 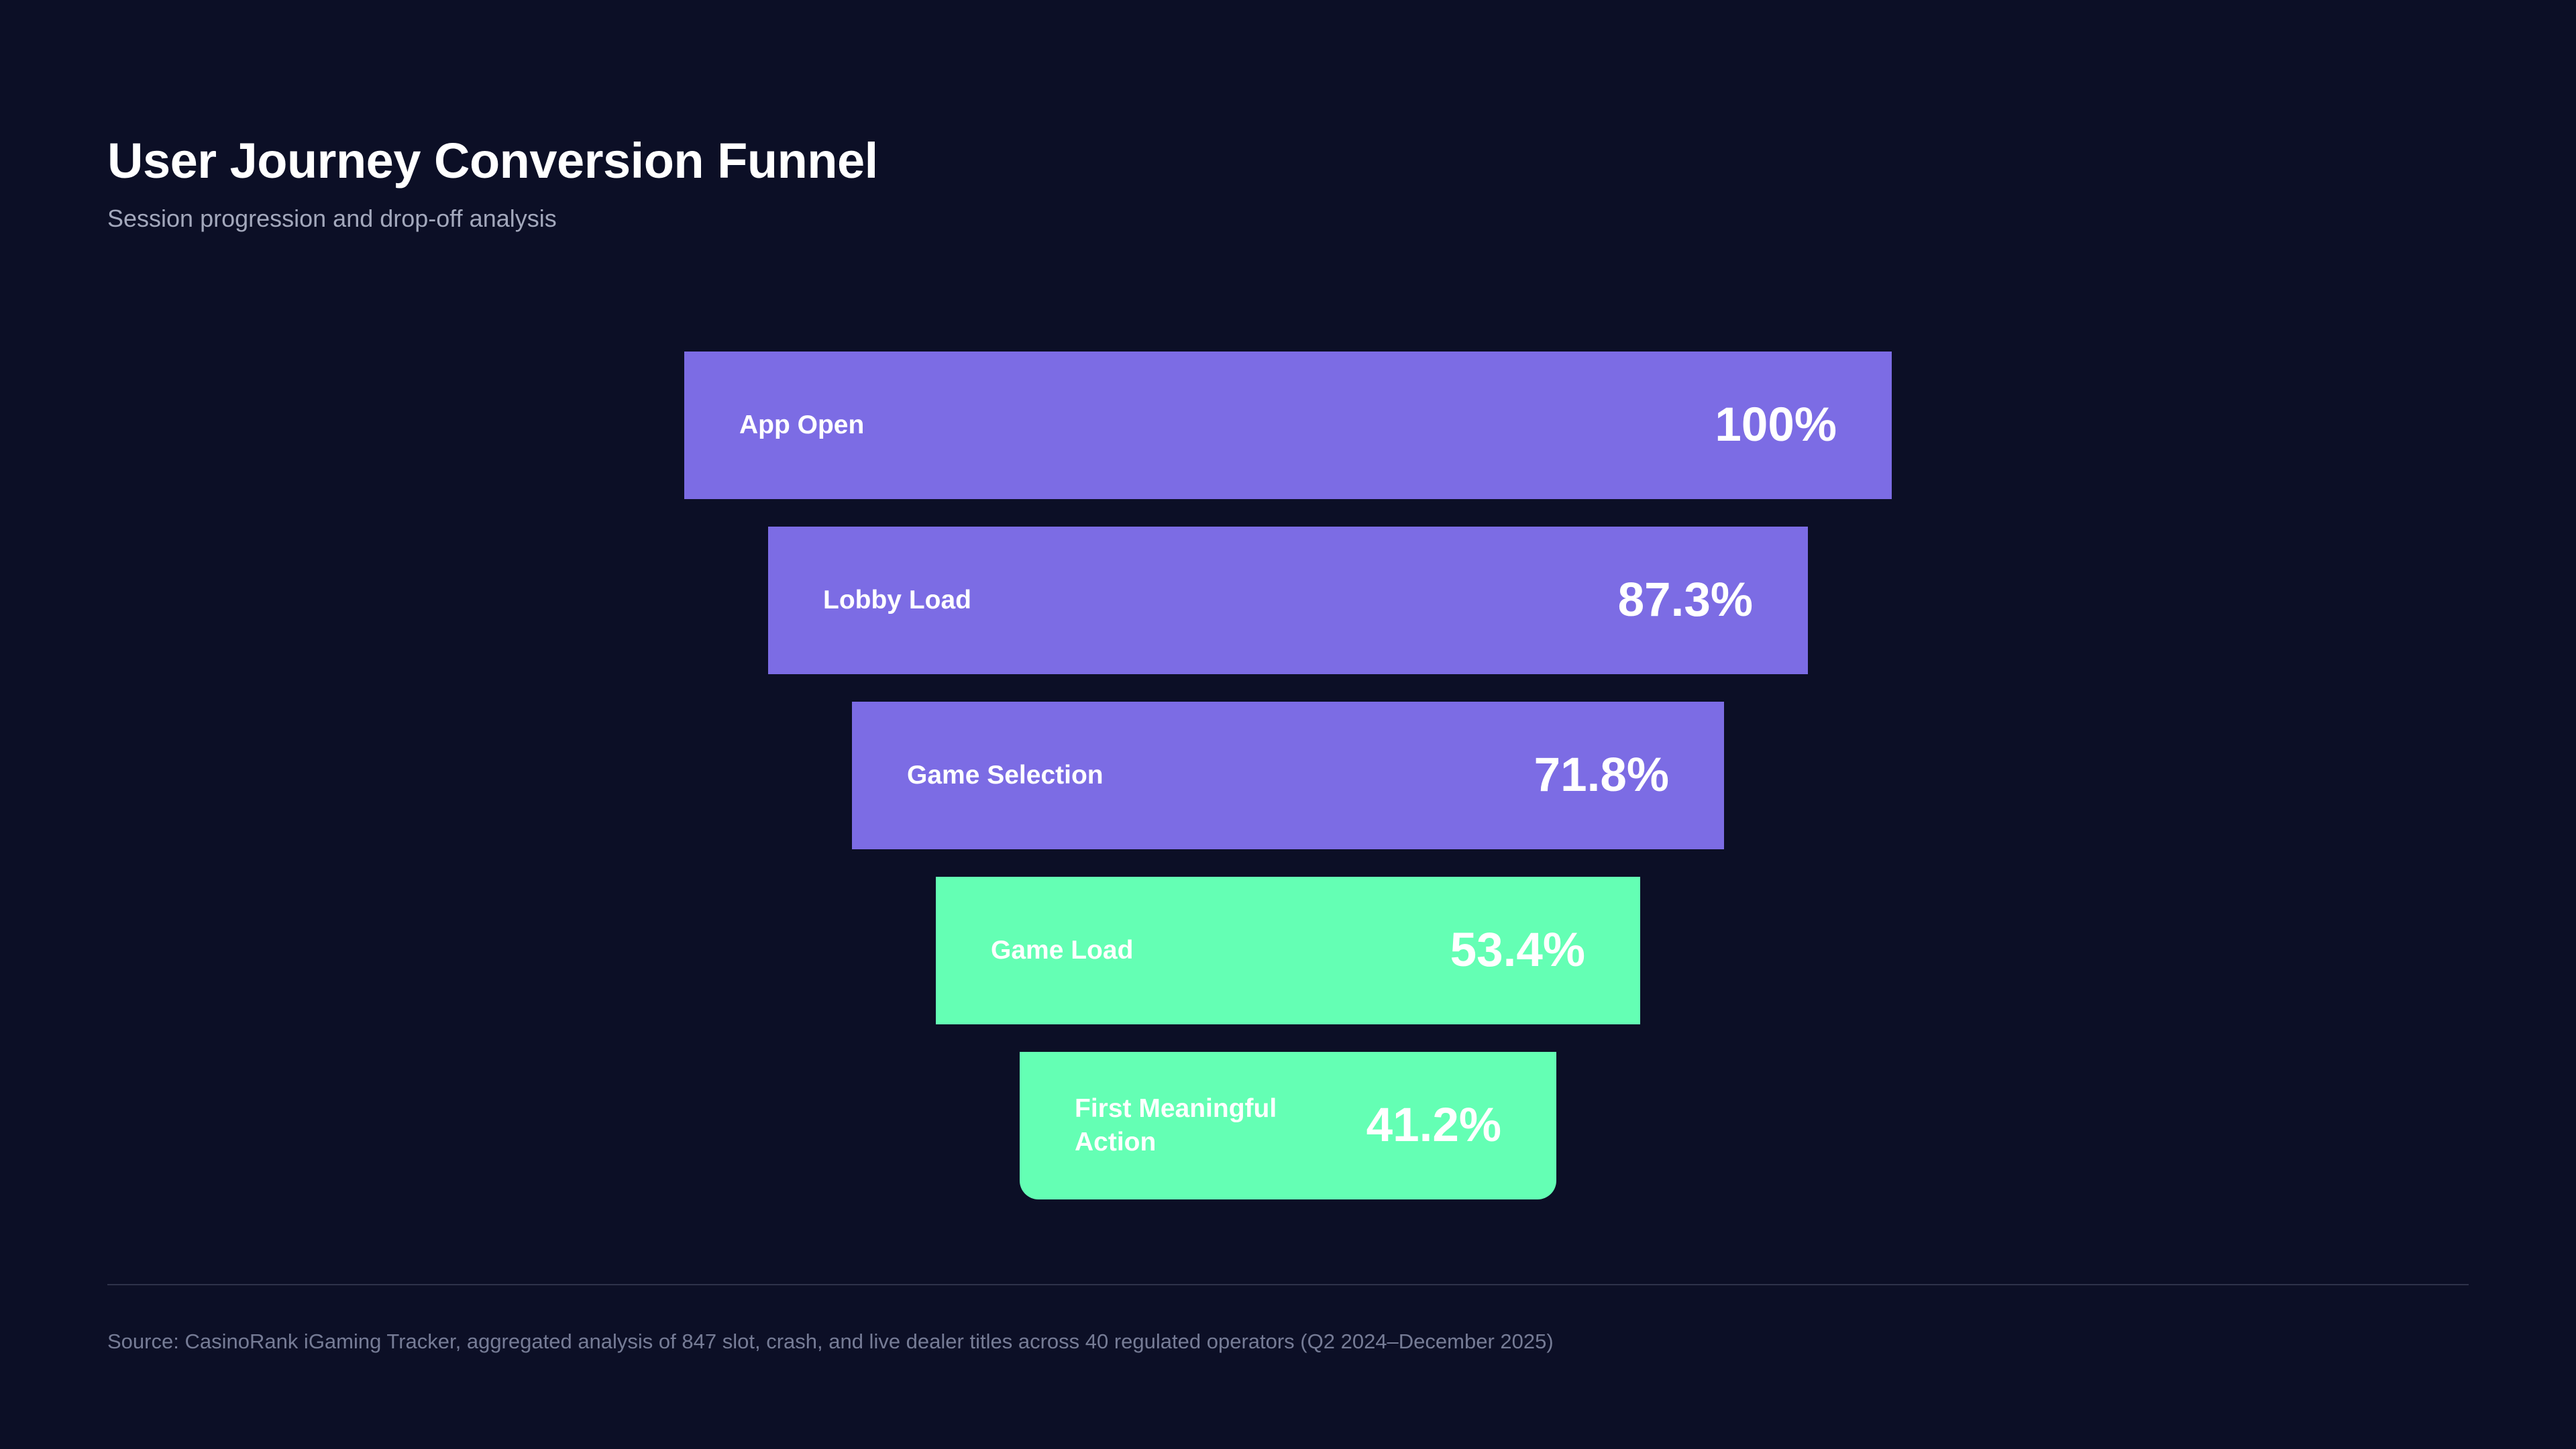 What do you see at coordinates (1517, 950) in the screenshot?
I see `funnel-stage-value: 53.4%` at bounding box center [1517, 950].